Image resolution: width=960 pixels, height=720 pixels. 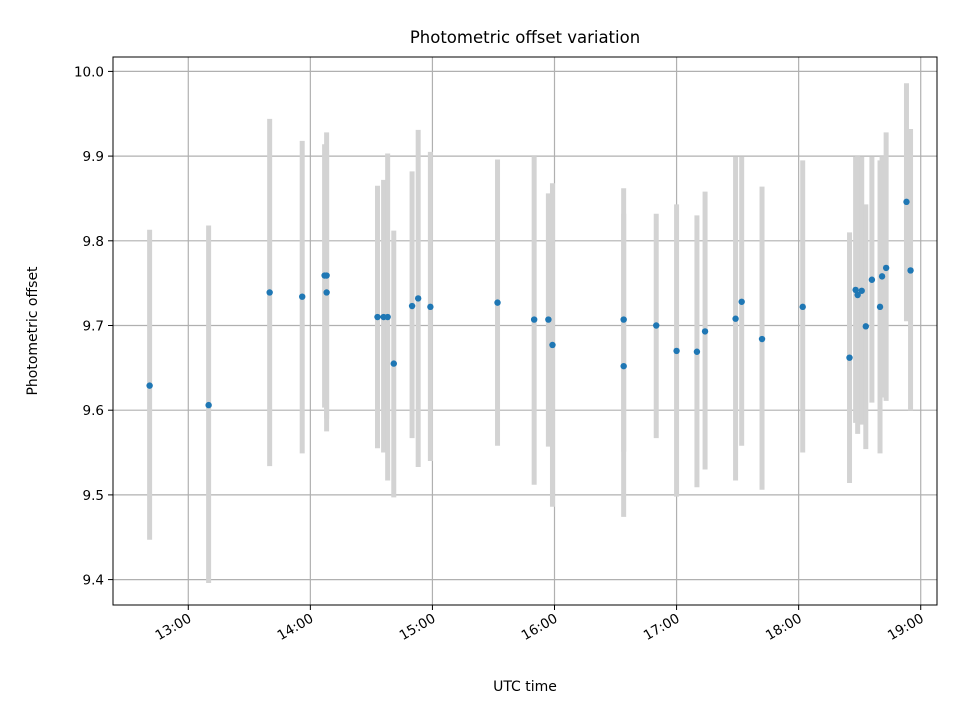 I want to click on y-axis-ticks: 9.4 9.5 9.6 9.7 9.8 9.9 10.0, so click(x=93, y=326).